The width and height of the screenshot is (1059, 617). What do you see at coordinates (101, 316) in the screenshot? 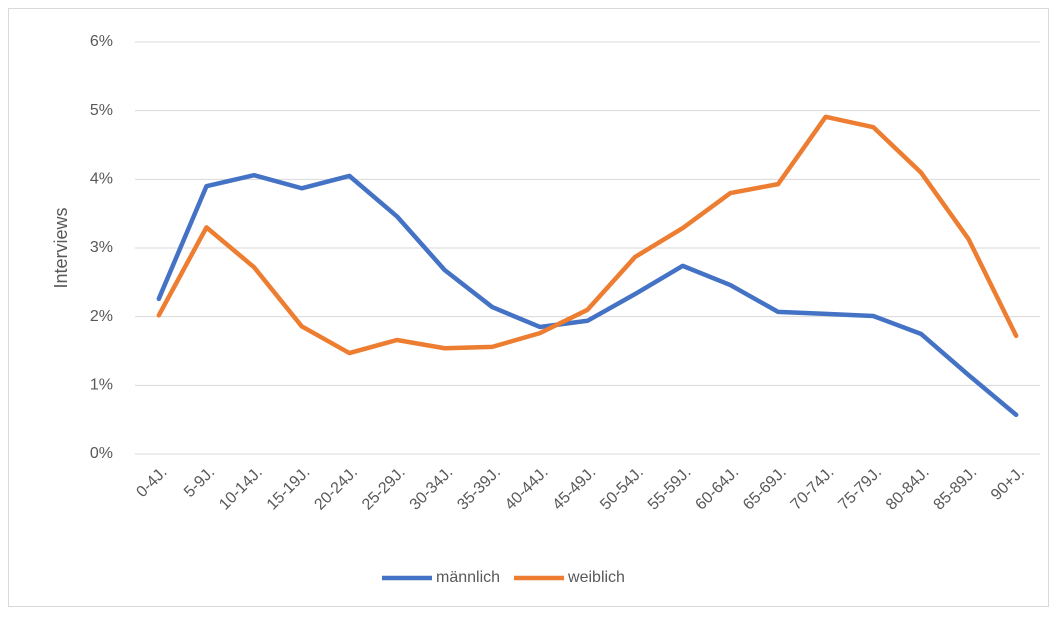
I see `y-tick-label: 2%` at bounding box center [101, 316].